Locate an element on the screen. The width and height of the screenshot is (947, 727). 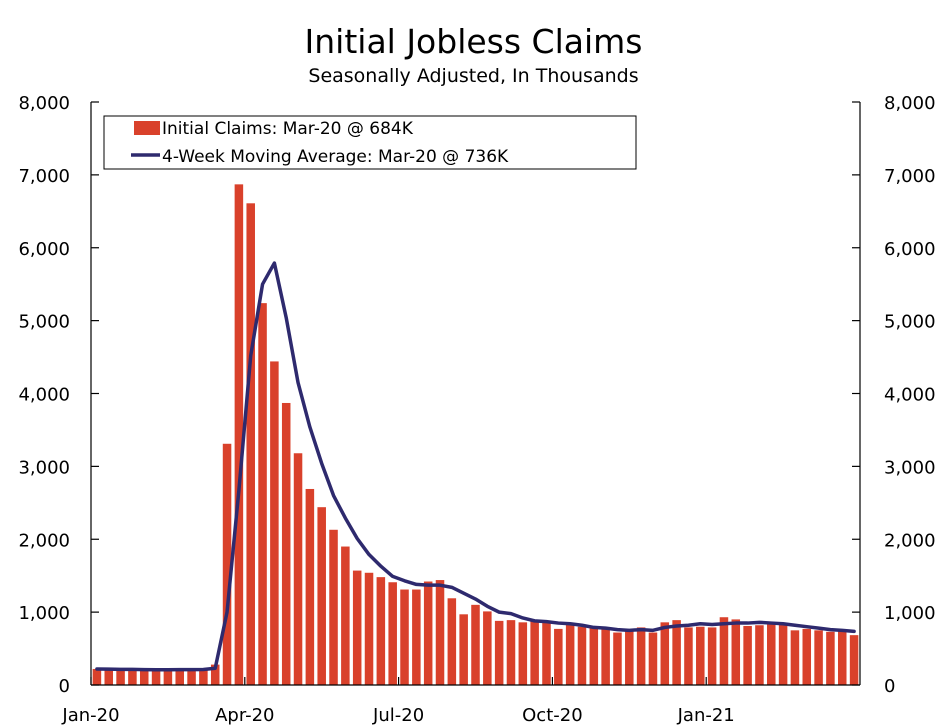
y-tick-label-right: 1,000 is located at coordinates (910, 613).